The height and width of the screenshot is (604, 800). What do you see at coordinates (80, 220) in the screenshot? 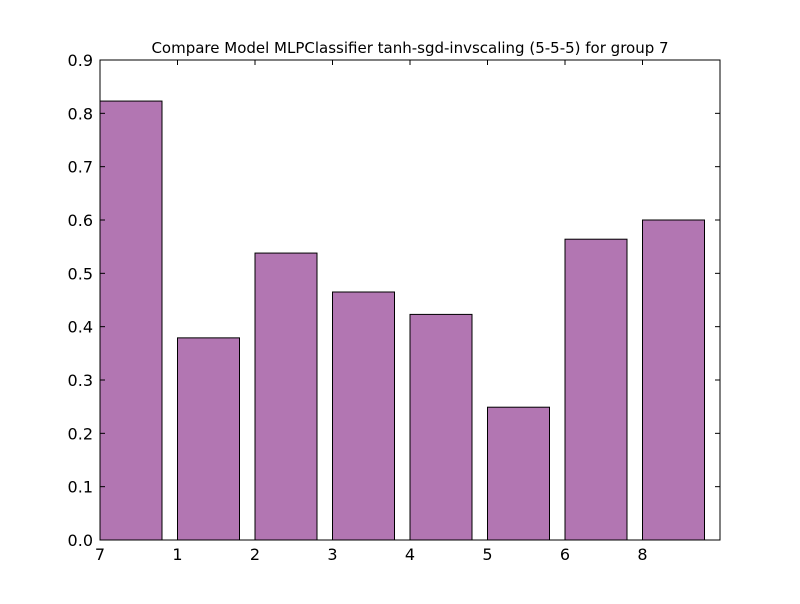
I see `y-tick-label: 0.6` at bounding box center [80, 220].